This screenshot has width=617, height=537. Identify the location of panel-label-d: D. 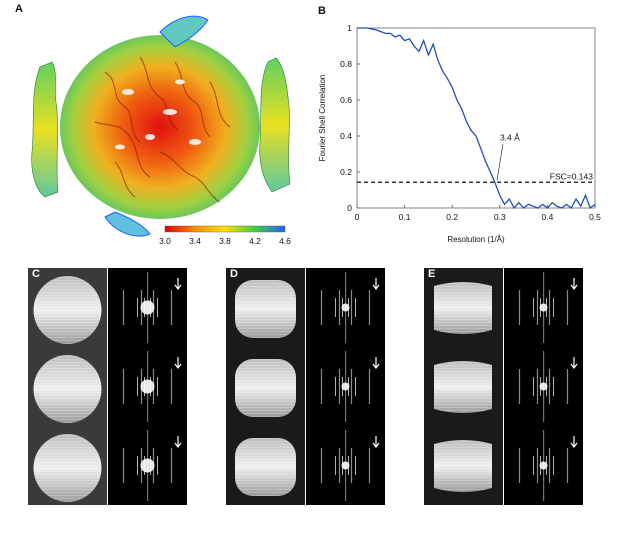
(234, 274).